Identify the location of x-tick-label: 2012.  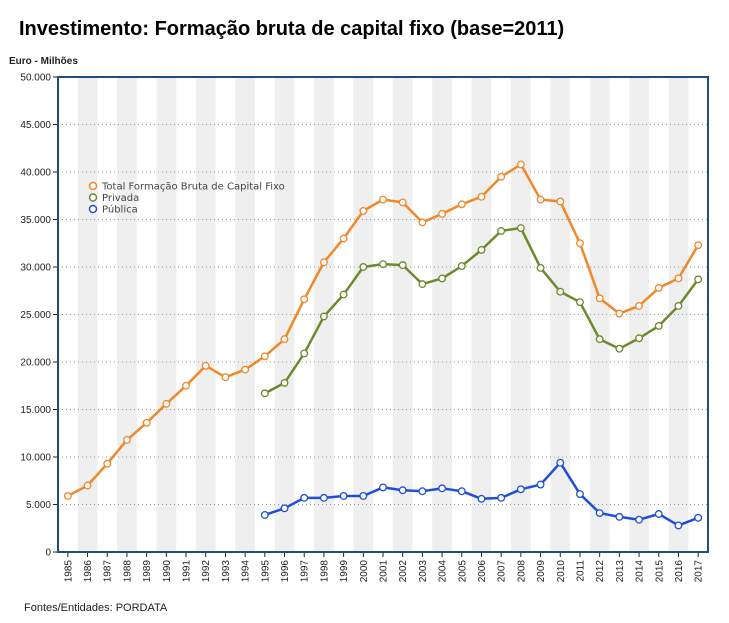
(600, 571).